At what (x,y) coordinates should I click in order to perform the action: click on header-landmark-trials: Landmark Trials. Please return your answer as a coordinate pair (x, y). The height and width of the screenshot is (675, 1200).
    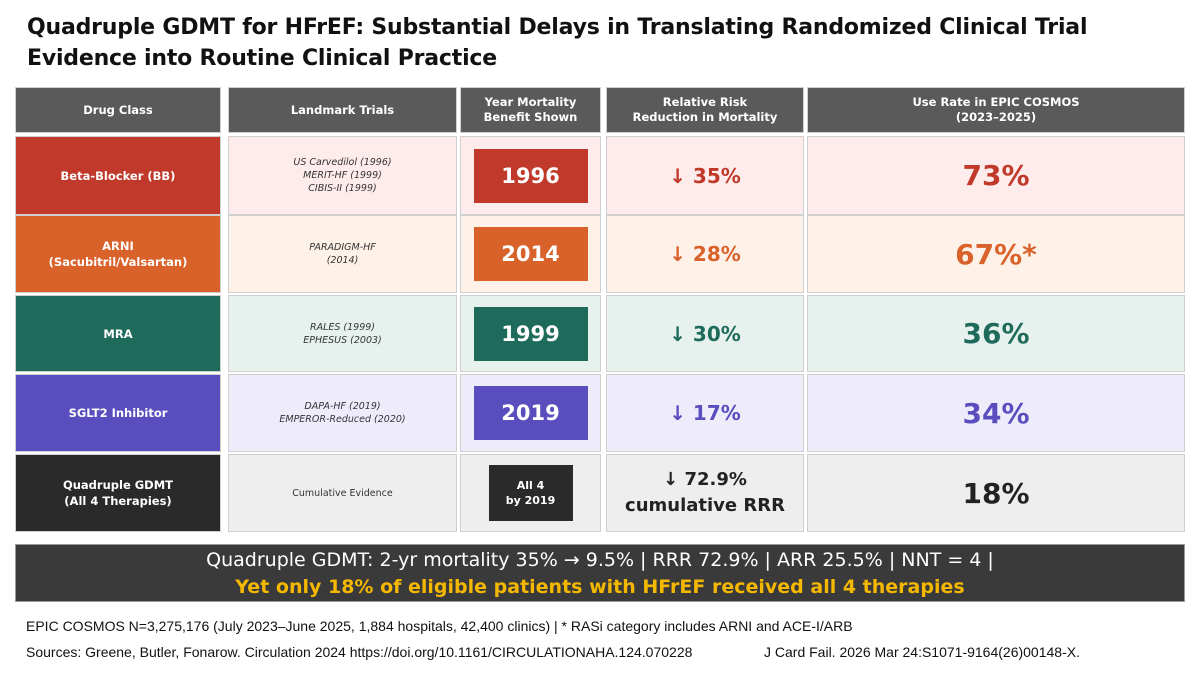
    Looking at the image, I should click on (342, 110).